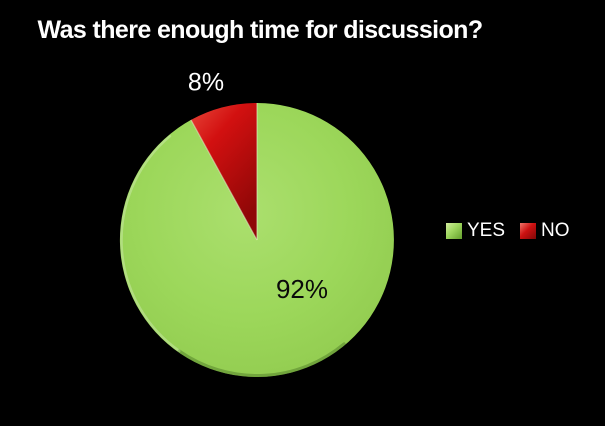  Describe the element at coordinates (302, 289) in the screenshot. I see `data-label-yes: 92%` at that location.